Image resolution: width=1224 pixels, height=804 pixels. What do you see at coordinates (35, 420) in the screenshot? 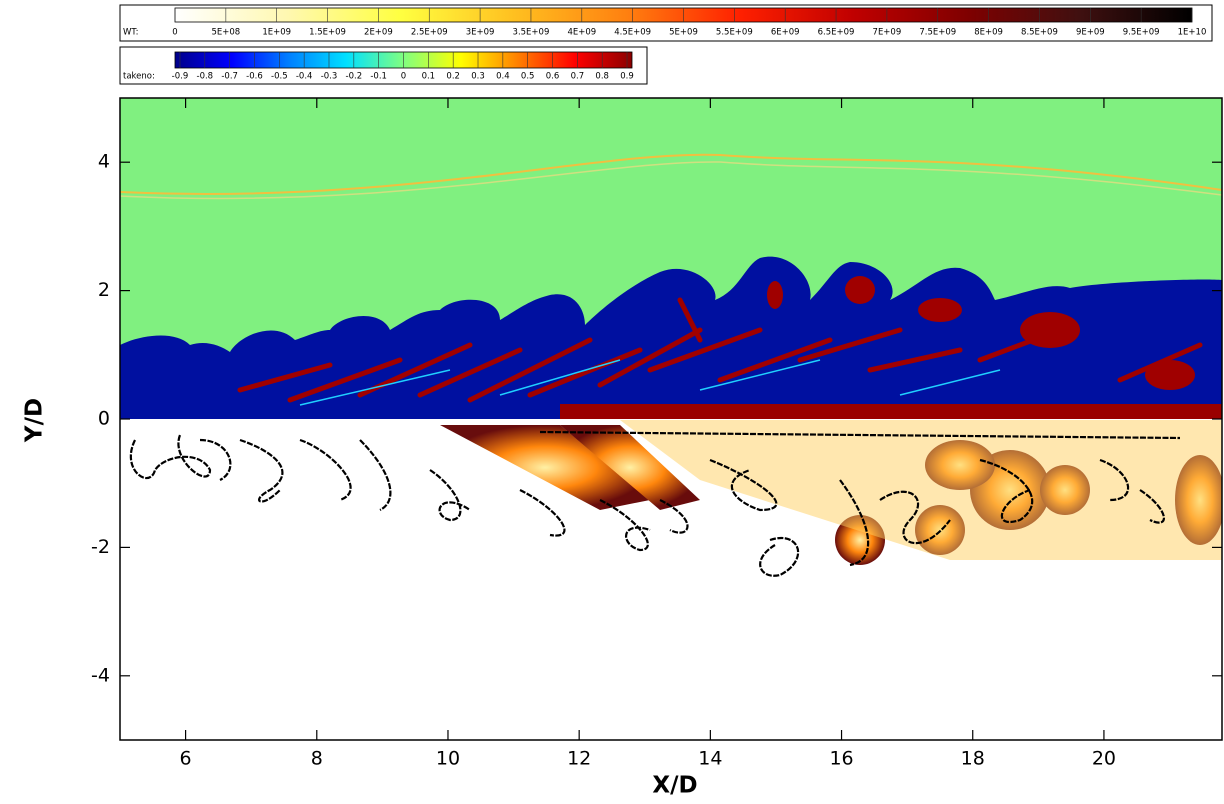
I see `y-axis-label: Y/D` at bounding box center [35, 420].